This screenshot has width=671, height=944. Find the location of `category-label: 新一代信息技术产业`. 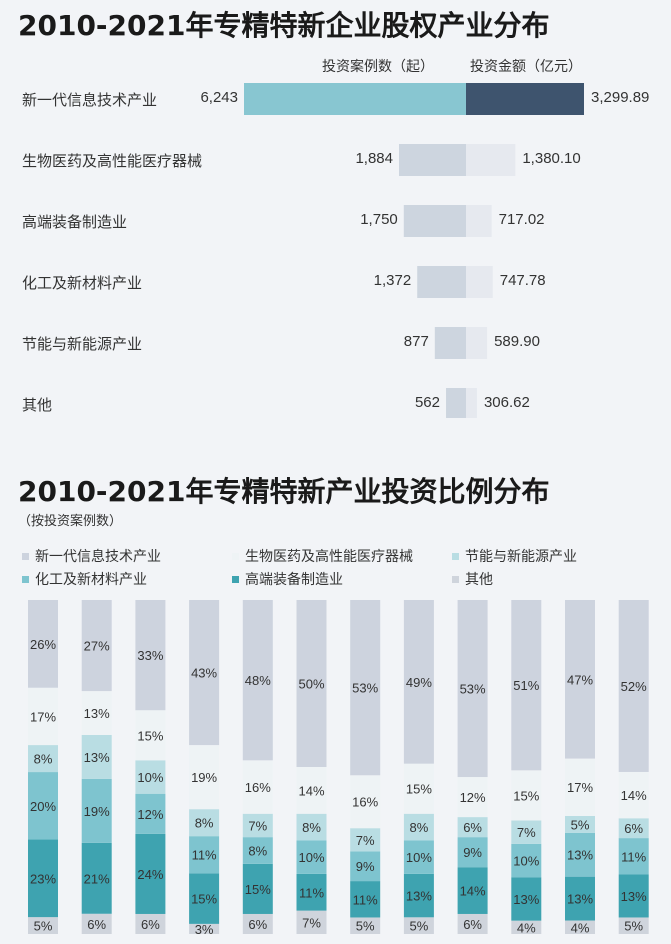

category-label: 新一代信息技术产业 is located at coordinates (90, 100).